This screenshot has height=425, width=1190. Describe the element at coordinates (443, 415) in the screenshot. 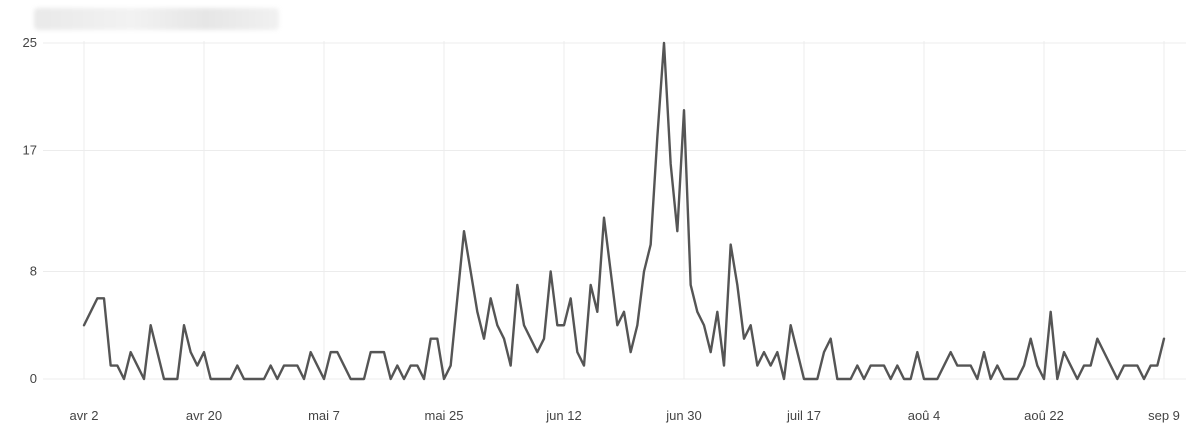

I see `x-tick-label: mai 25` at that location.